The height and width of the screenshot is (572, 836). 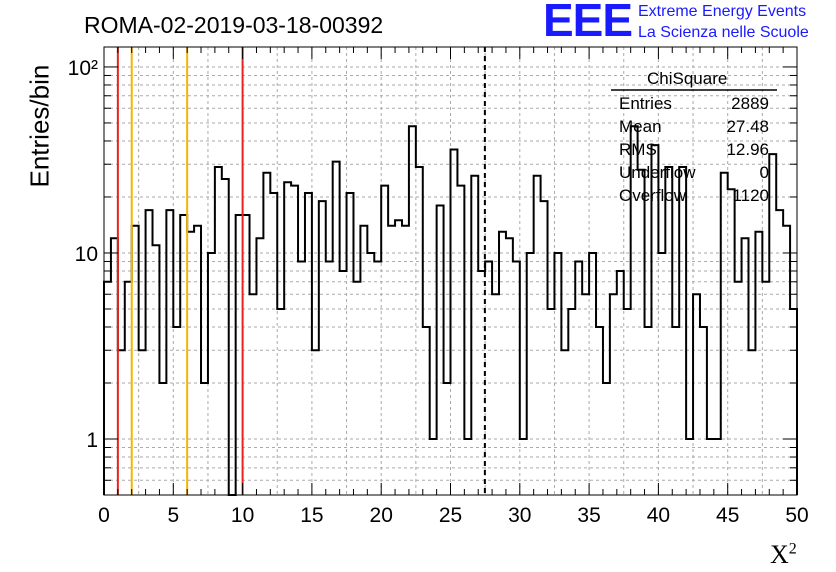 What do you see at coordinates (173, 515) in the screenshot?
I see `x-tick-label: 5` at bounding box center [173, 515].